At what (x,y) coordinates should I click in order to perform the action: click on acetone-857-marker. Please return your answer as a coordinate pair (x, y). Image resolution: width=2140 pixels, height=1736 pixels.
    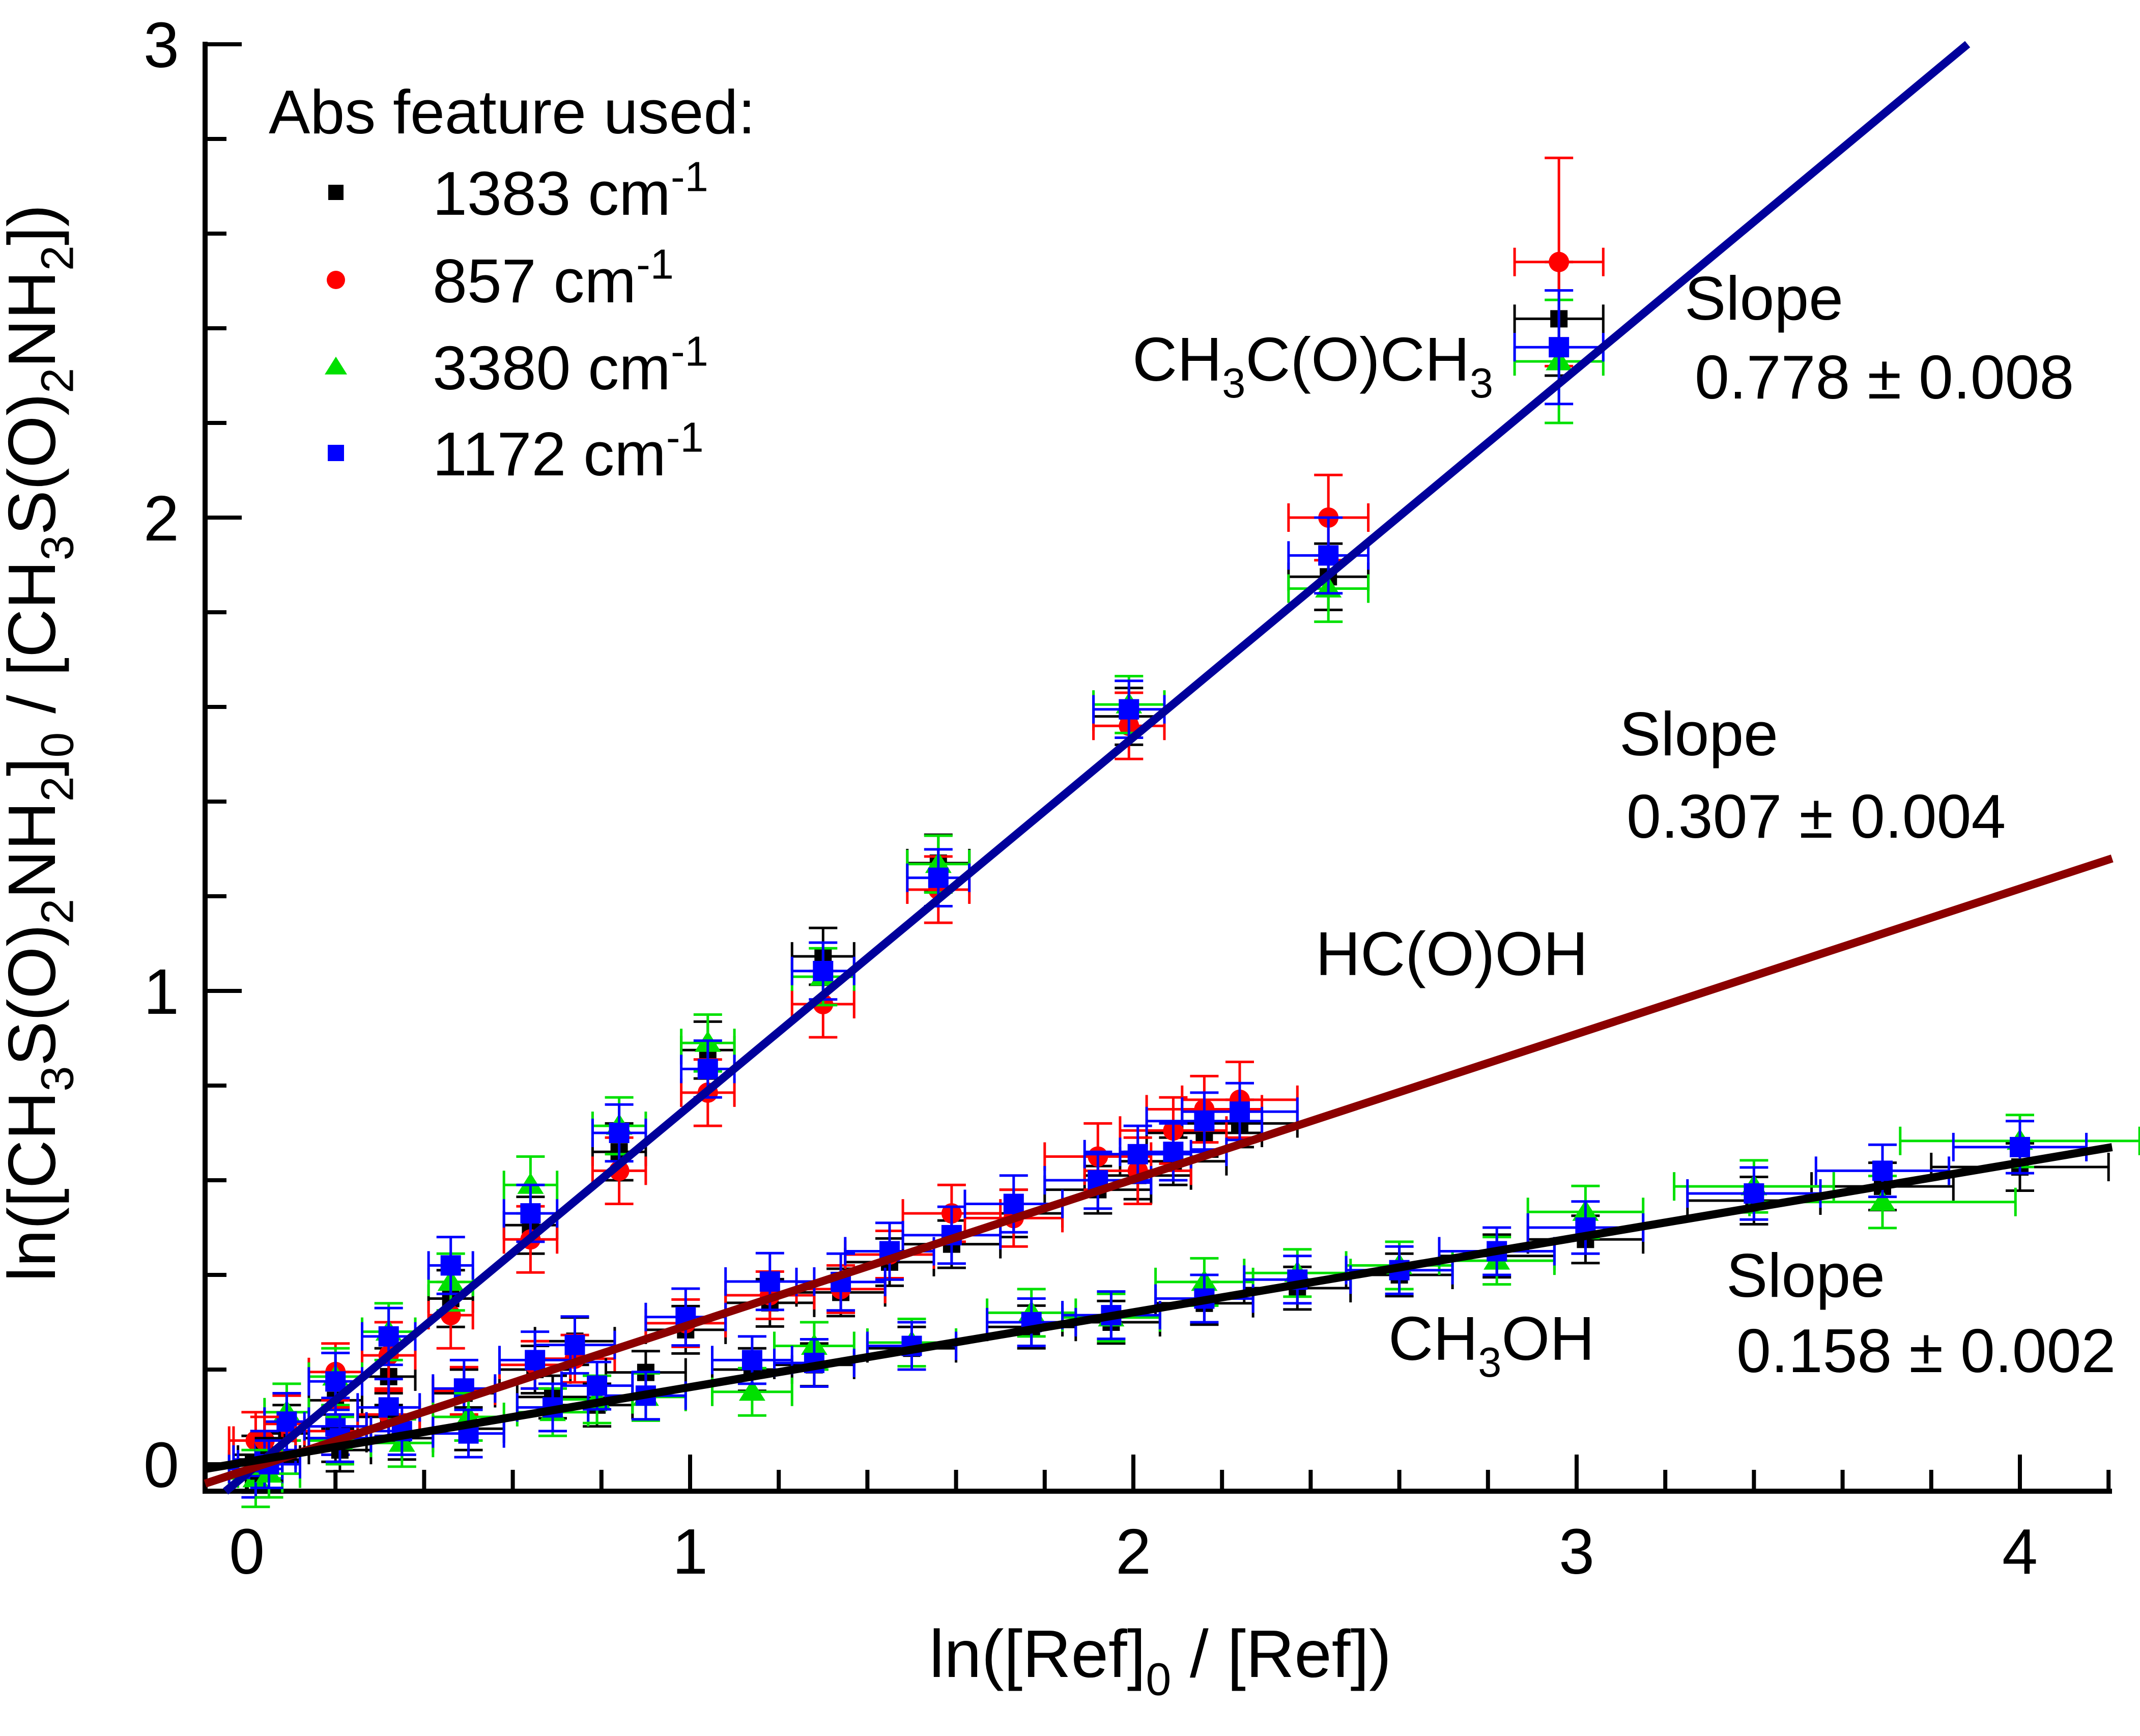
    Looking at the image, I should click on (1559, 262).